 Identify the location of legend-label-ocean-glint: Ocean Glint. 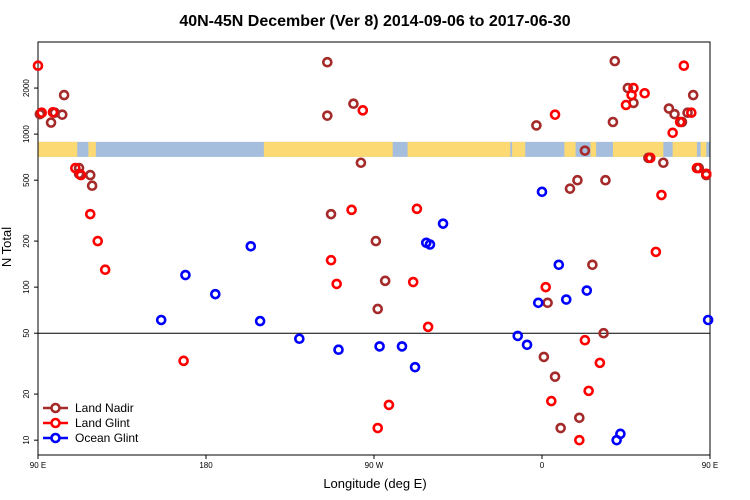
(107, 438).